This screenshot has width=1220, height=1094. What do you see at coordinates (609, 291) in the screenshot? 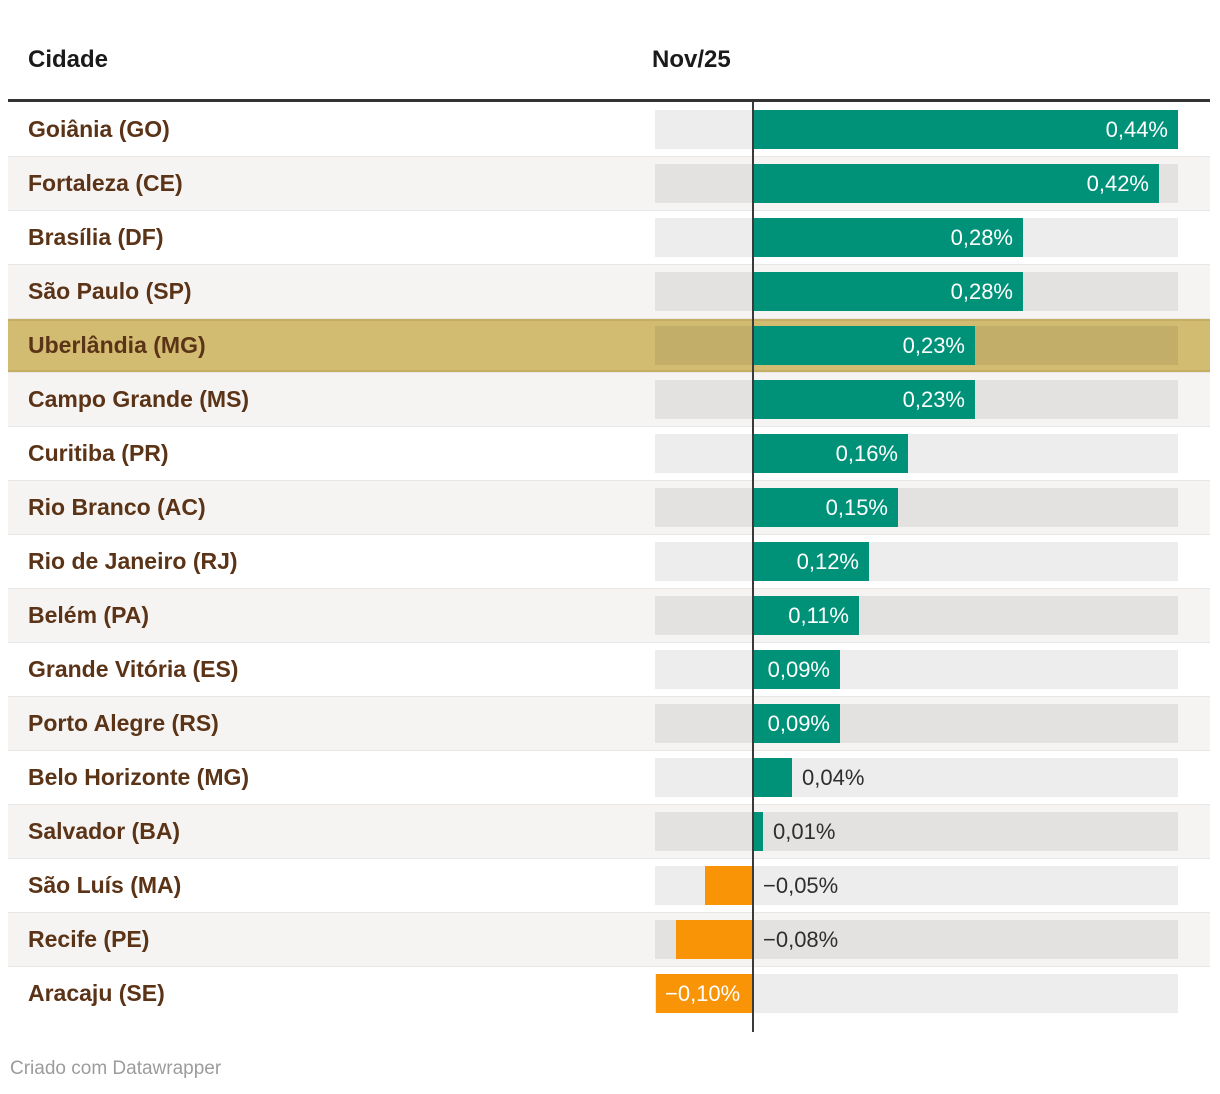
I see `table-row: São Paulo (SP) 0,28%` at bounding box center [609, 291].